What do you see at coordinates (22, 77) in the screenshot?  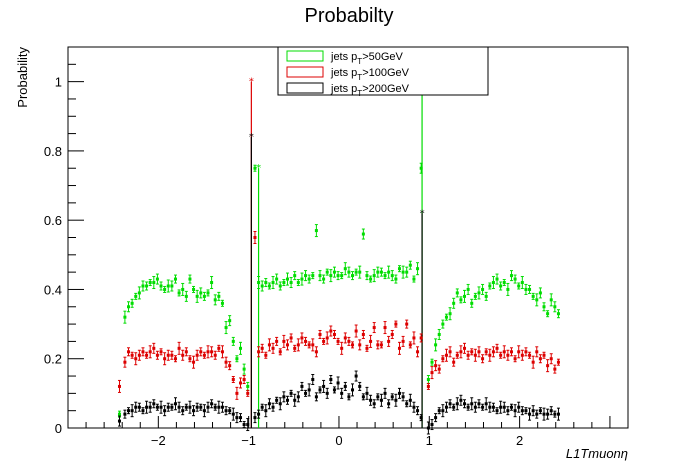 I see `y-axis-label: Probability` at bounding box center [22, 77].